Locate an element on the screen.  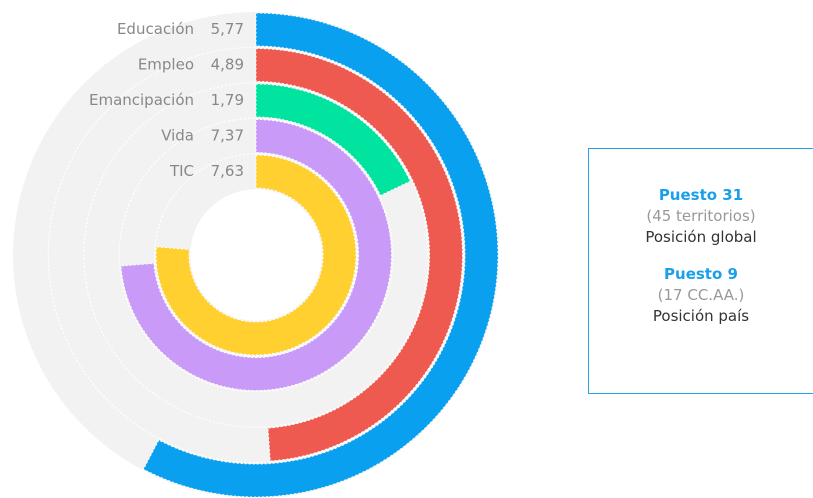
track-edge is located at coordinates (256, 255).